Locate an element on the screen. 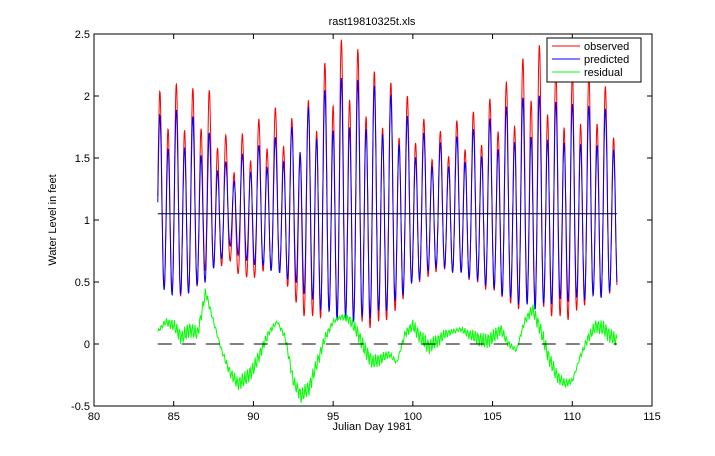  x-tick-label: 80 is located at coordinates (94, 417).